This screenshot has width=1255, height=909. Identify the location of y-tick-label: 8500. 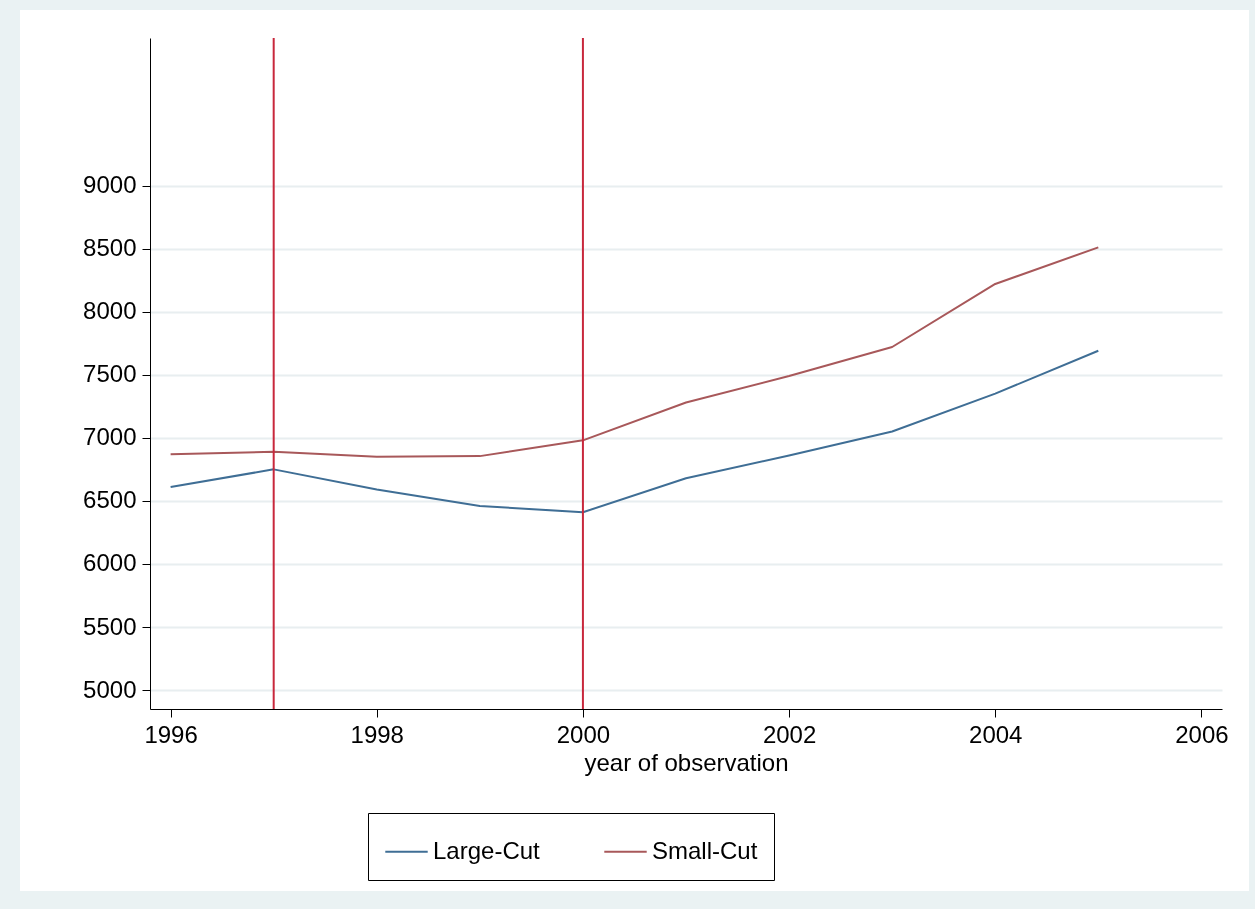
(110, 248).